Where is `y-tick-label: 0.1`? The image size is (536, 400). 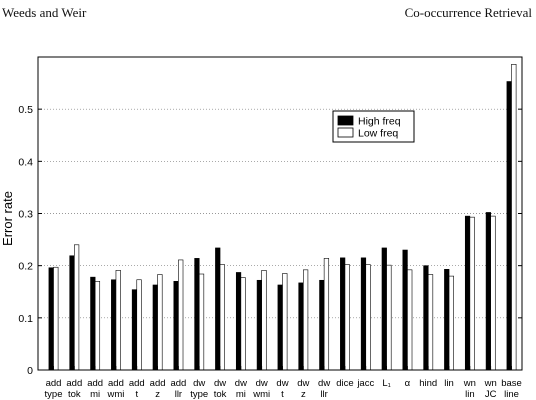
y-tick-label: 0.1 is located at coordinates (25, 319).